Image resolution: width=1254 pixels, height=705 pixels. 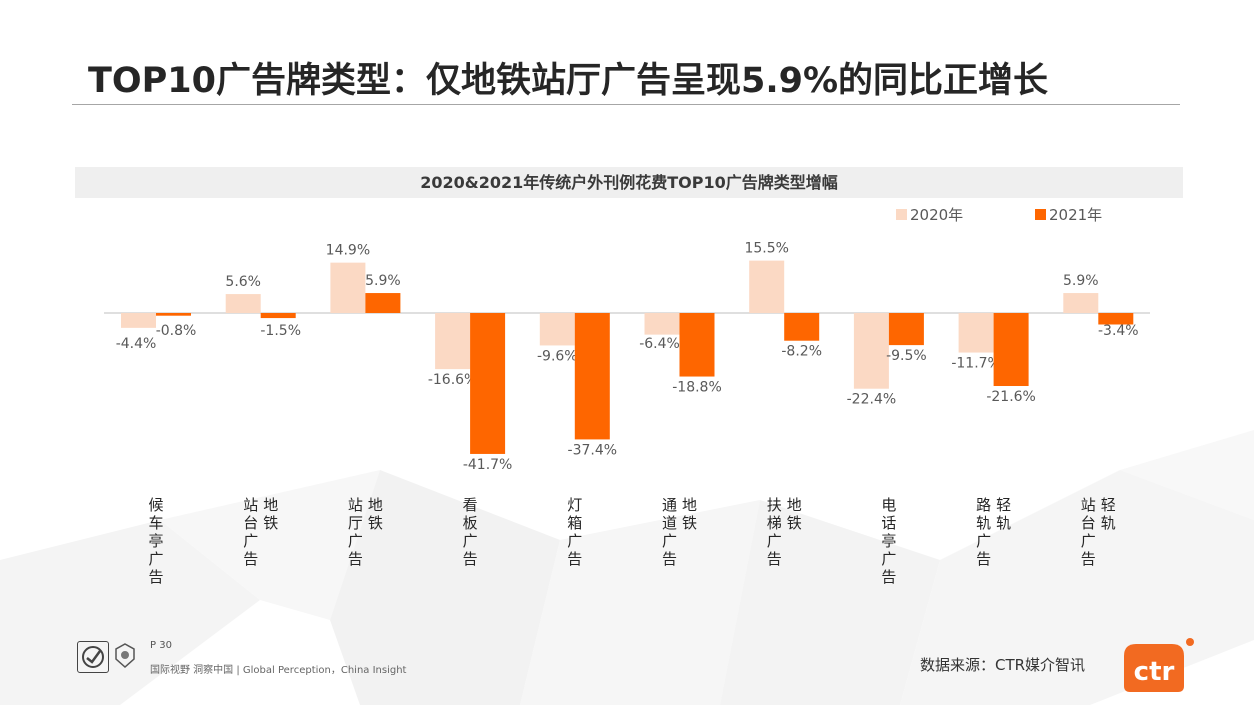 What do you see at coordinates (1108, 505) in the screenshot?
I see `category-label-char: 轻` at bounding box center [1108, 505].